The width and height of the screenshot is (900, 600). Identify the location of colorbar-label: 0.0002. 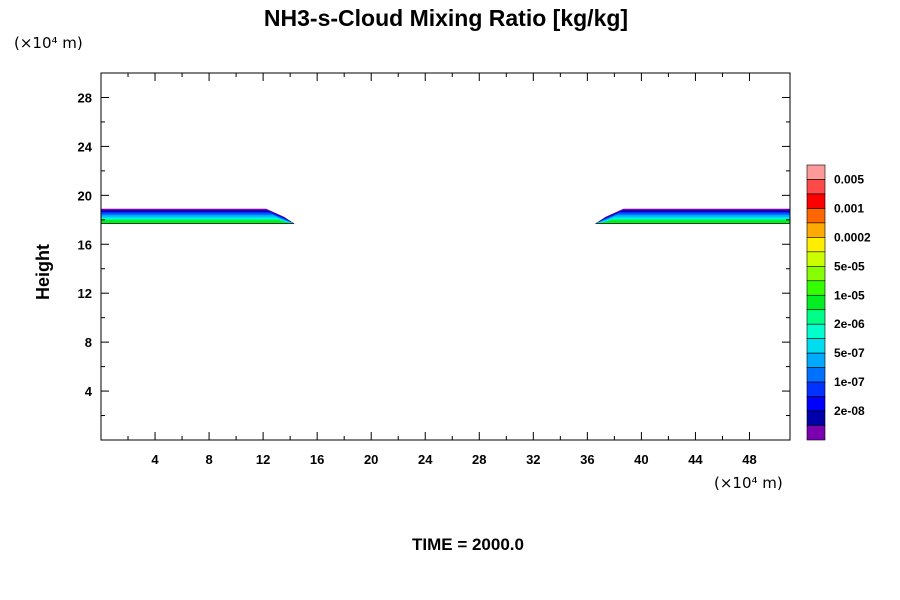
(852, 237).